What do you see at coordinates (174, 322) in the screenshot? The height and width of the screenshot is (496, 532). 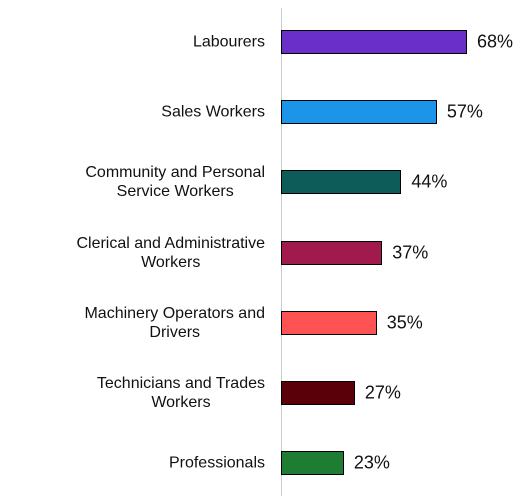 I see `category-label: Machinery Operators and Drivers` at bounding box center [174, 322].